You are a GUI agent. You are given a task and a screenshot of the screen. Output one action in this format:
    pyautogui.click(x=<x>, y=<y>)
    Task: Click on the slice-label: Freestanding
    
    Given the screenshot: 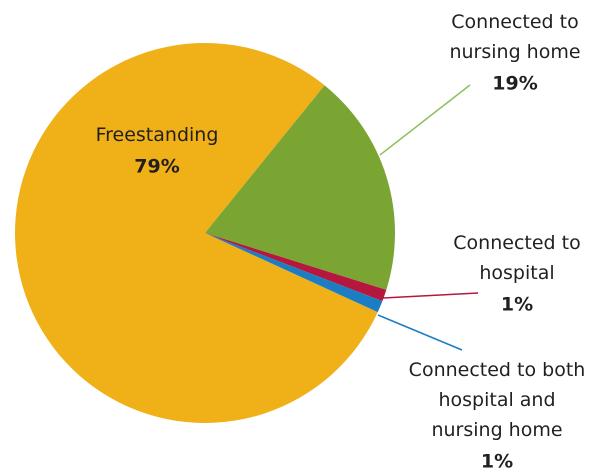 What is the action you would take?
    pyautogui.click(x=157, y=135)
    